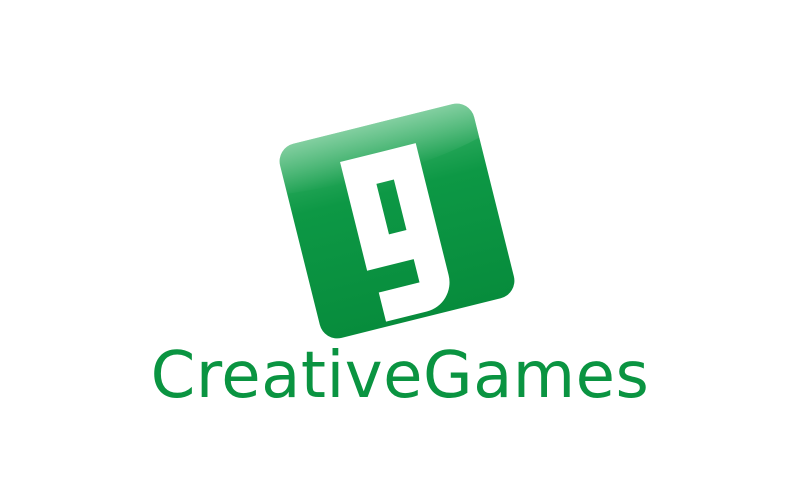 The width and height of the screenshot is (800, 480). What do you see at coordinates (379, 148) in the screenshot?
I see `logo-gloss` at bounding box center [379, 148].